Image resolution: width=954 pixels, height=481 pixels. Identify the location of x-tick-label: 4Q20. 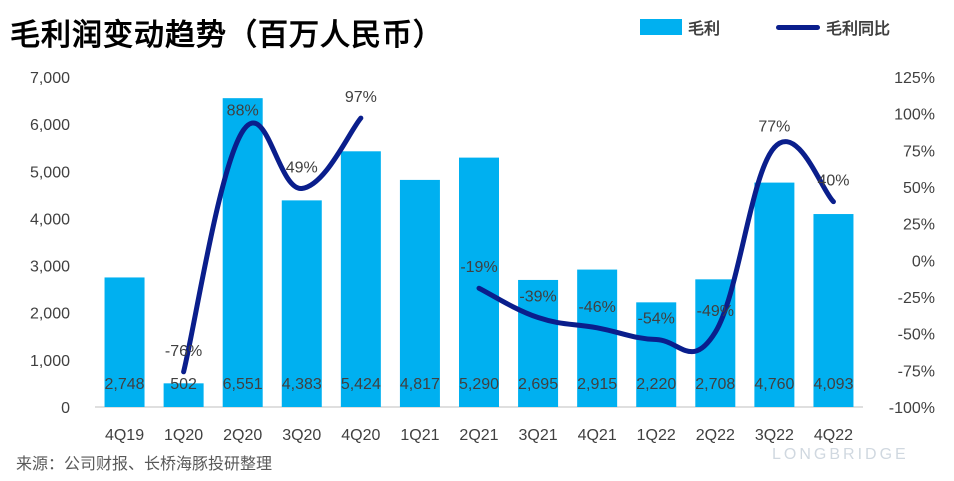
(360, 435).